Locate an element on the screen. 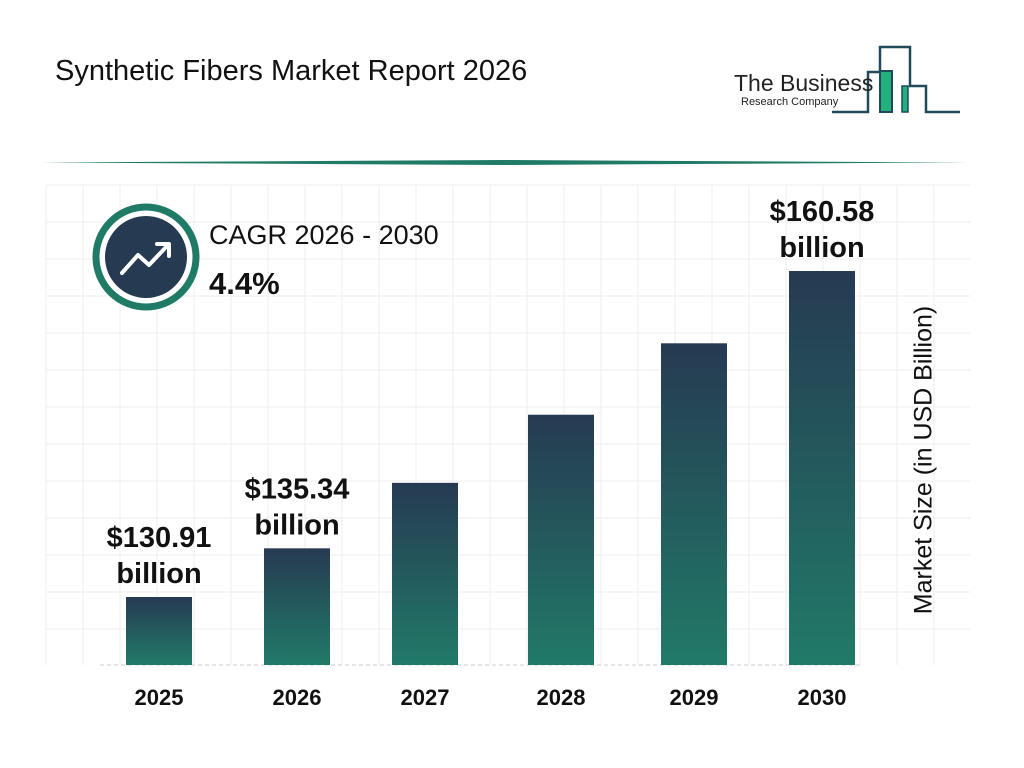  logo-text-line2: Research Company is located at coordinates (790, 102).